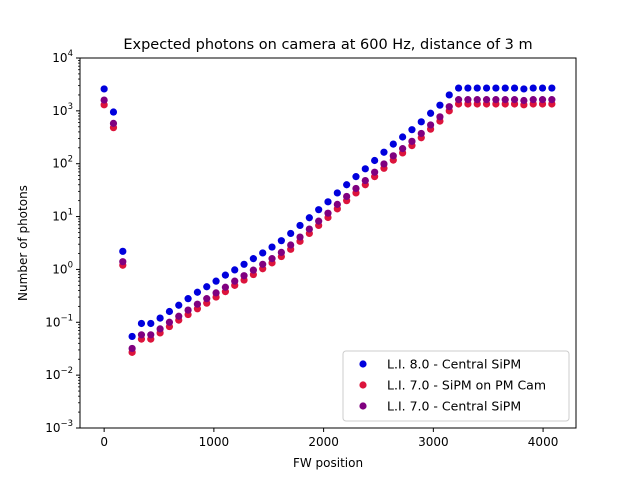  I want to click on y-tick-label: 10⁰, so click(62, 268).